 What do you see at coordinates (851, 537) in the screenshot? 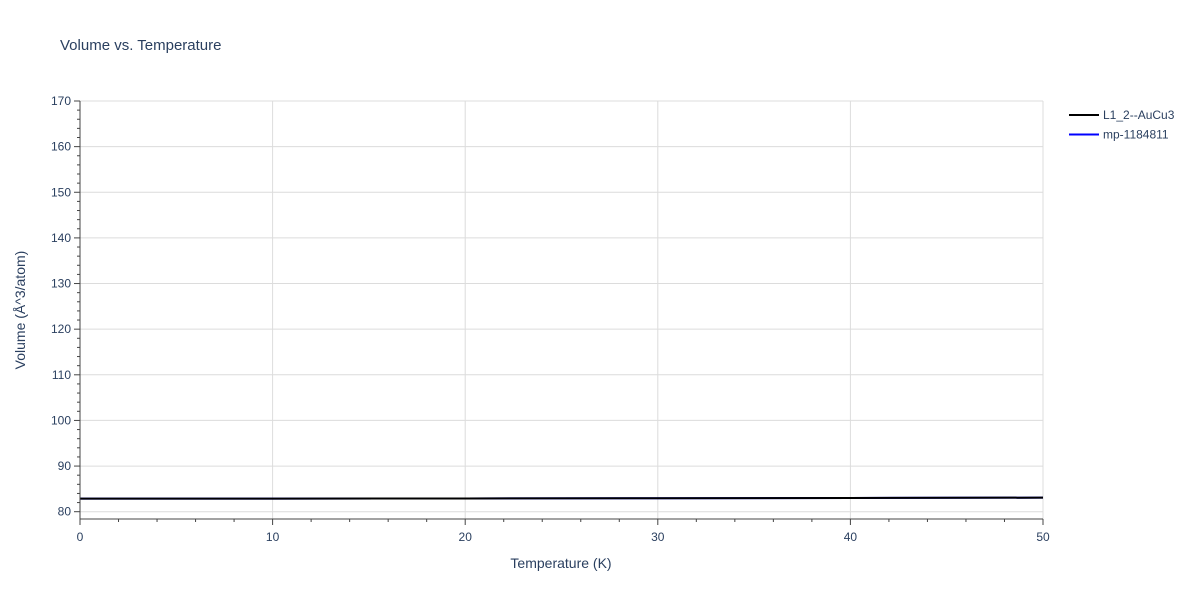
I see `x-tick-label: 40` at bounding box center [851, 537].